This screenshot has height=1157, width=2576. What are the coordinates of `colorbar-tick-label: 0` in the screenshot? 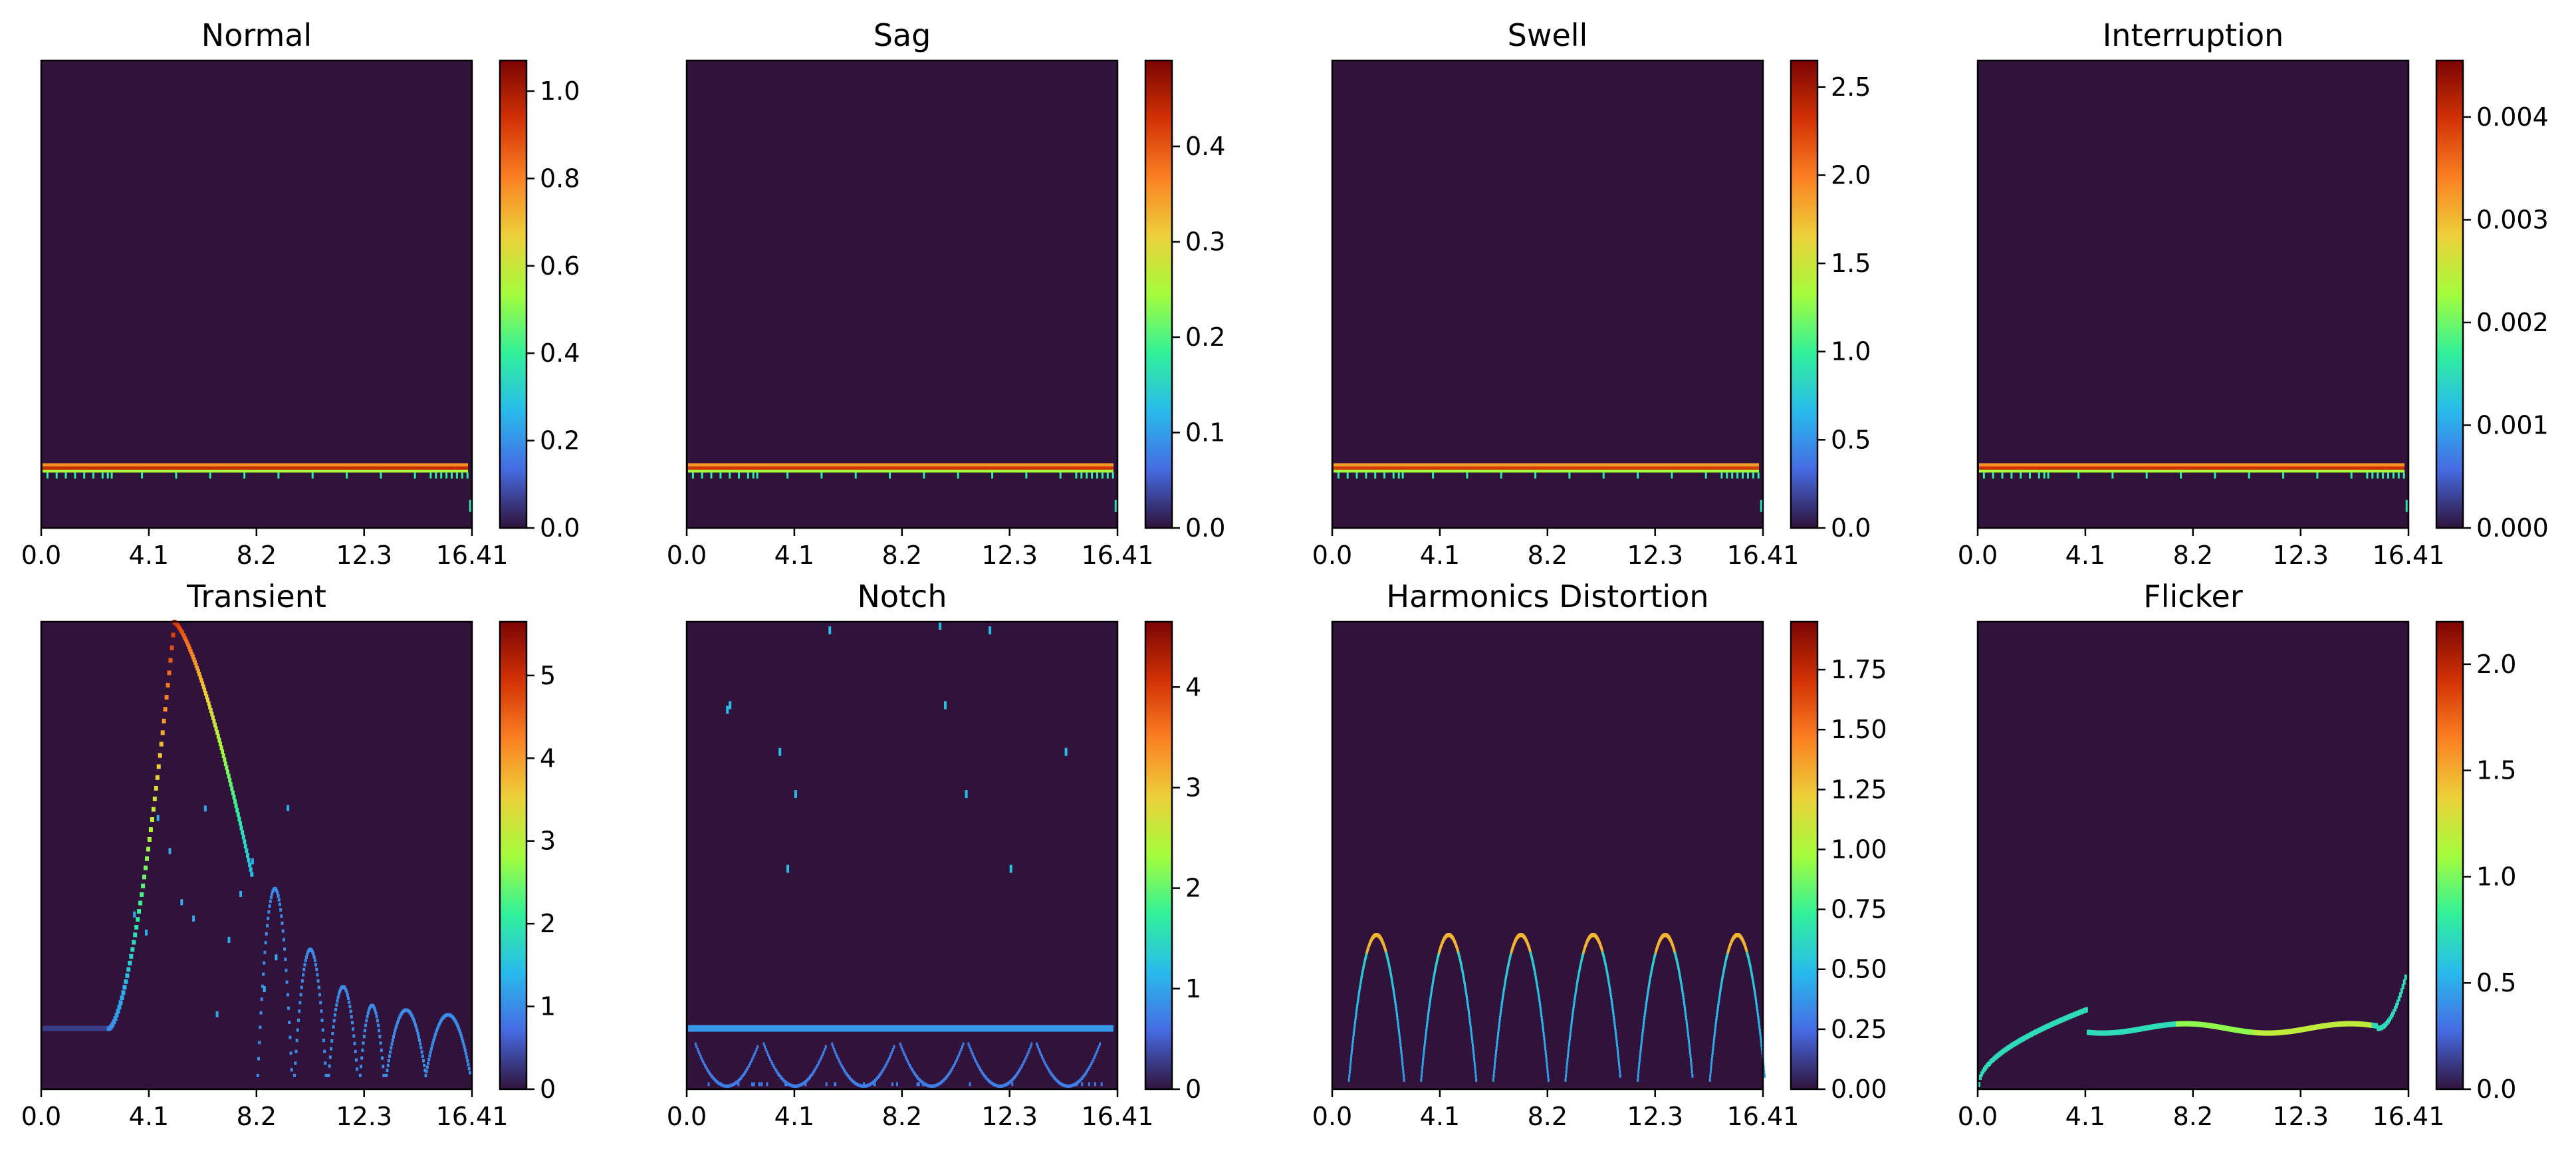 It's located at (548, 1089).